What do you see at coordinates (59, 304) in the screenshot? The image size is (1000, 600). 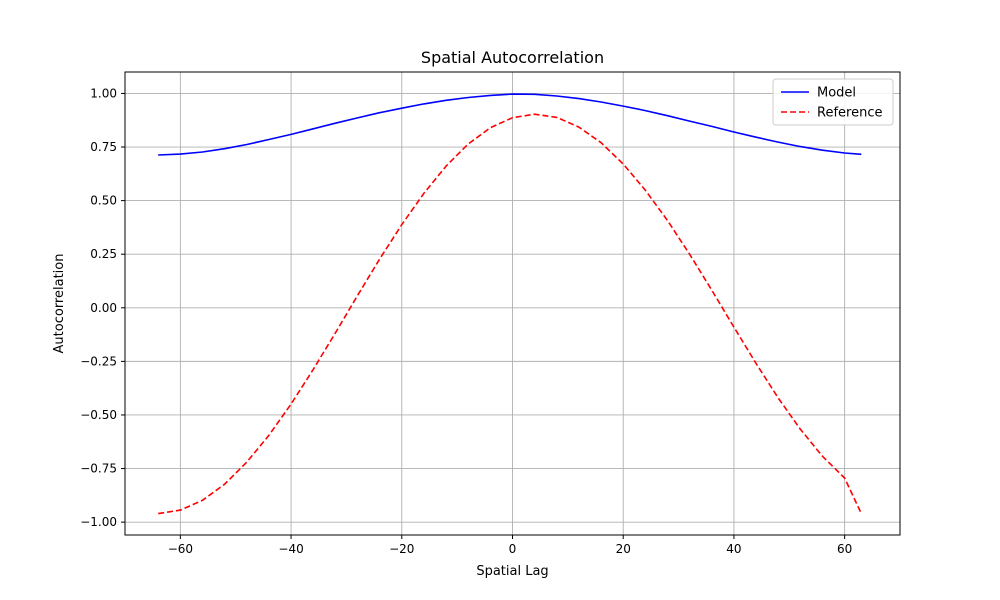 I see `y-axis-label: Autocorrelation` at bounding box center [59, 304].